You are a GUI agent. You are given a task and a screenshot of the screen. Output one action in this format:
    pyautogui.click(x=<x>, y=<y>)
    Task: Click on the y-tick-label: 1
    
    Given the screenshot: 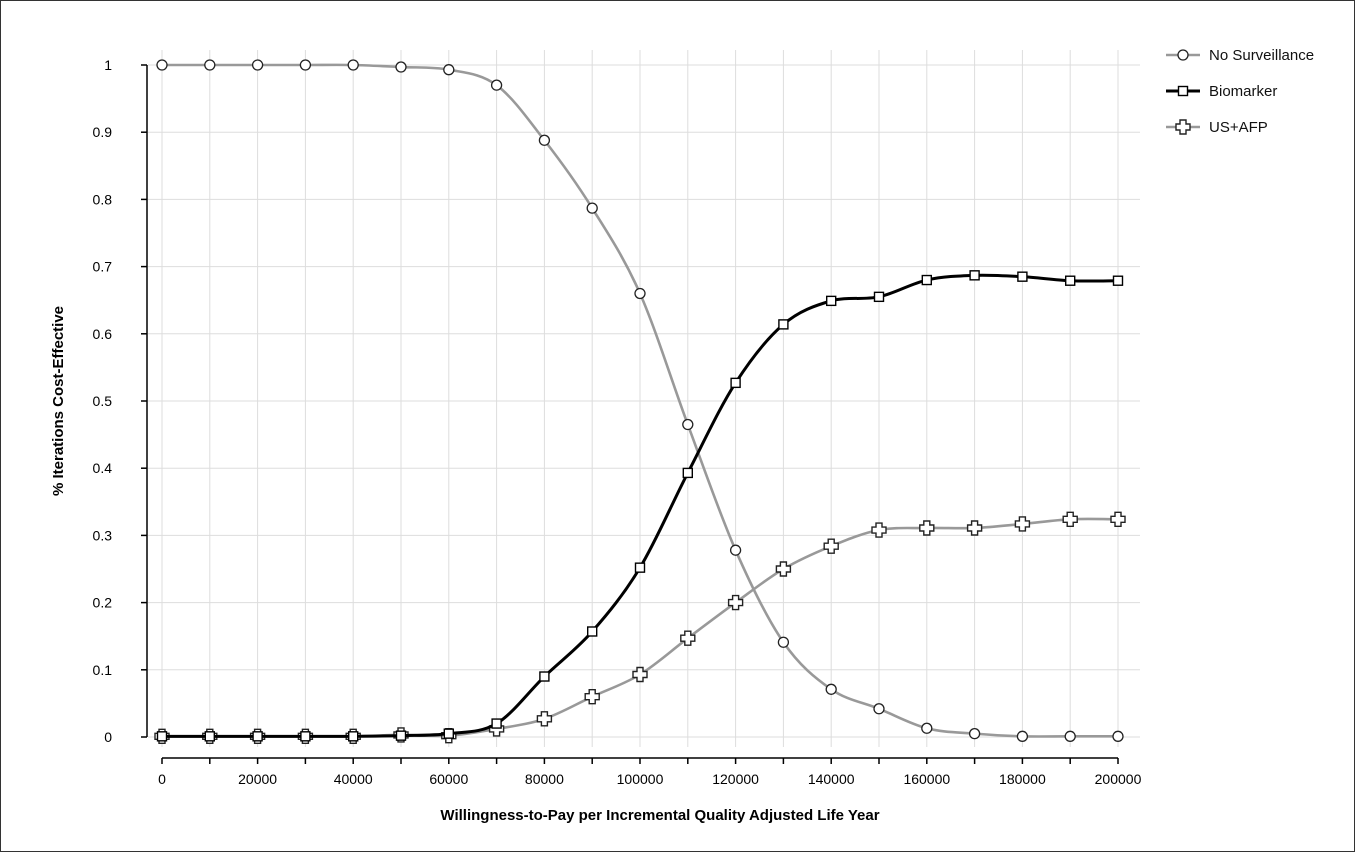 What is the action you would take?
    pyautogui.click(x=108, y=65)
    